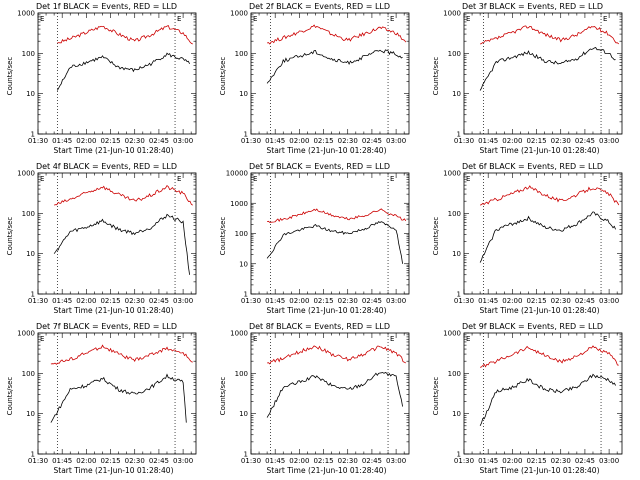 The height and width of the screenshot is (480, 640). What do you see at coordinates (106, 6) in the screenshot?
I see `panel-title: Det 1f BLACK = Events, RED = LLD` at bounding box center [106, 6].